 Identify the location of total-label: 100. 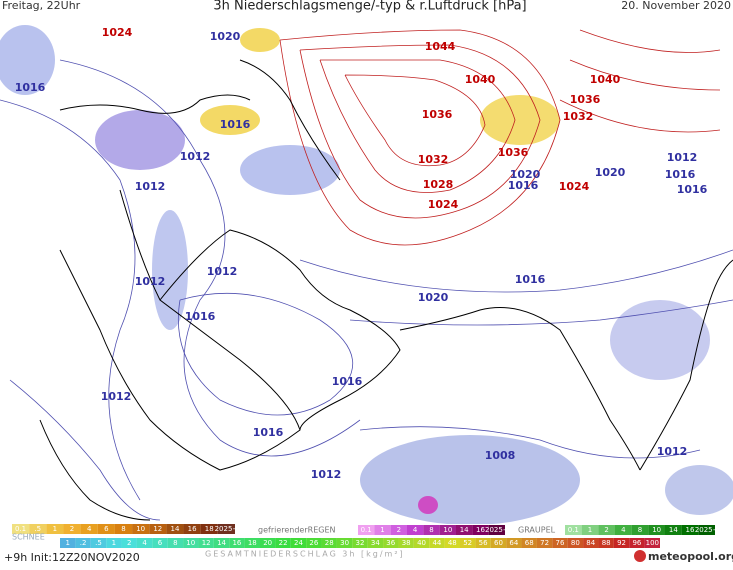
(652, 543).